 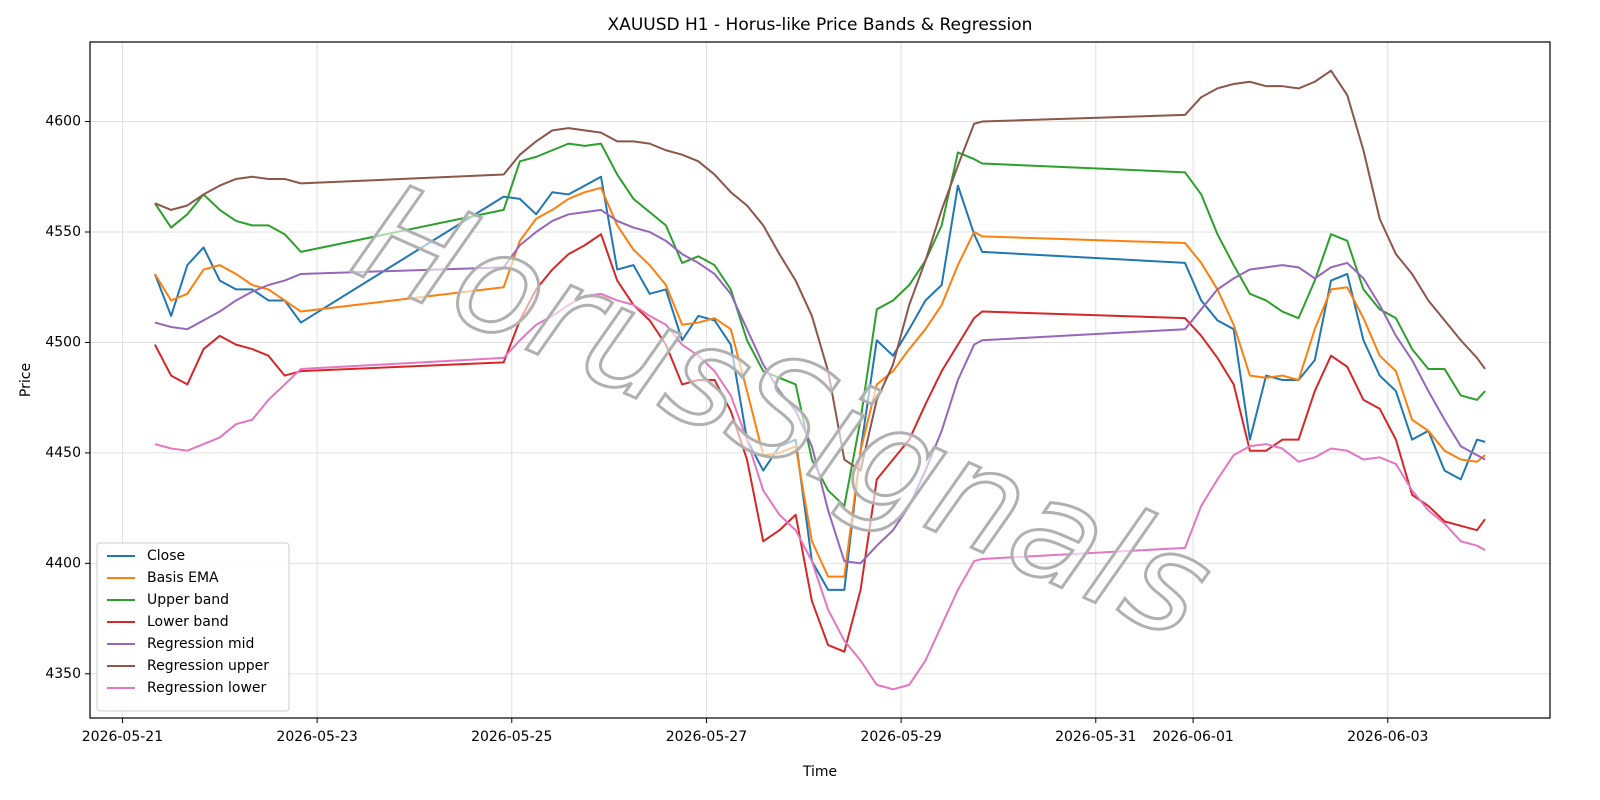 What do you see at coordinates (63, 232) in the screenshot?
I see `y-tick-label: 4550` at bounding box center [63, 232].